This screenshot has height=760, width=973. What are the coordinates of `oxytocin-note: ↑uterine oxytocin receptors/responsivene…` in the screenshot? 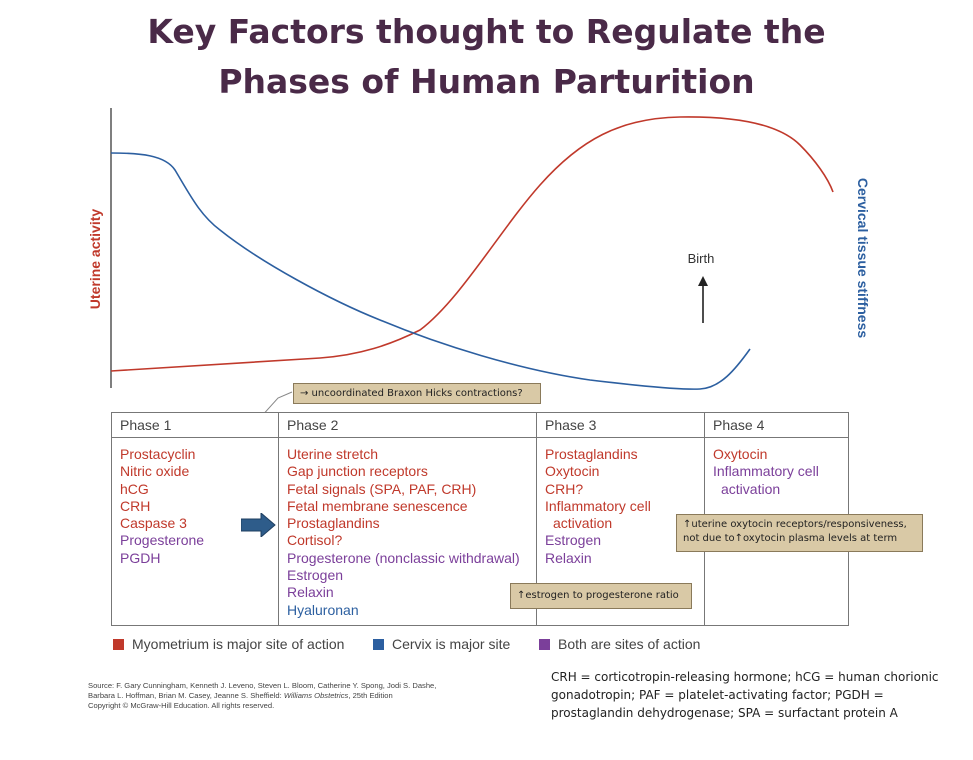 It's located at (799, 533).